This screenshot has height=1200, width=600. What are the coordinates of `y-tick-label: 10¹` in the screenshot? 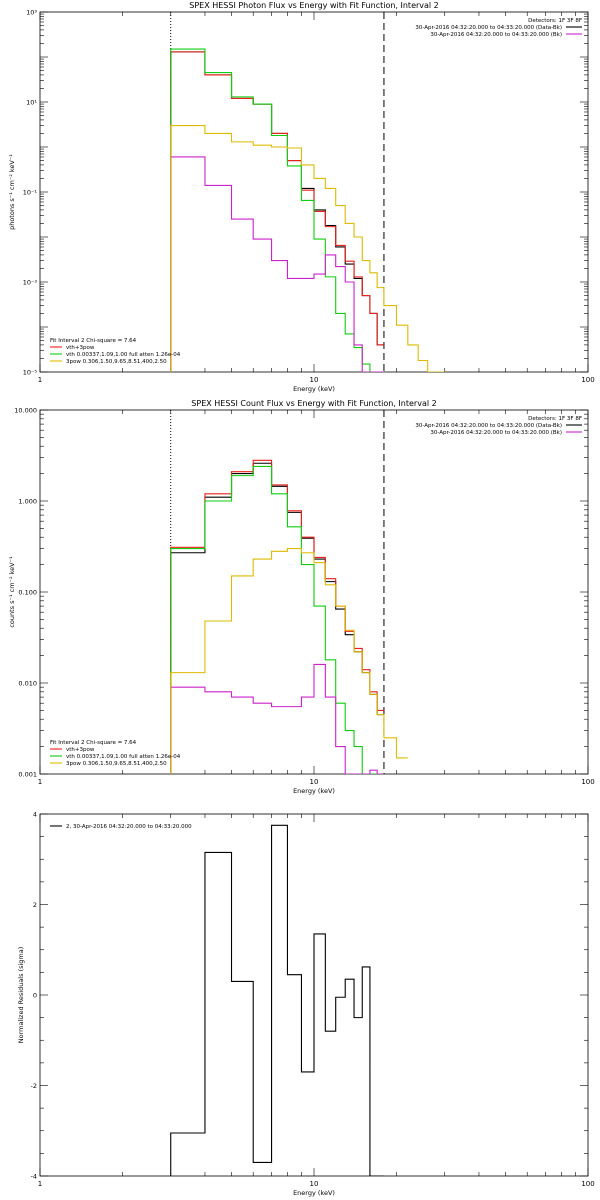 It's located at (31, 103).